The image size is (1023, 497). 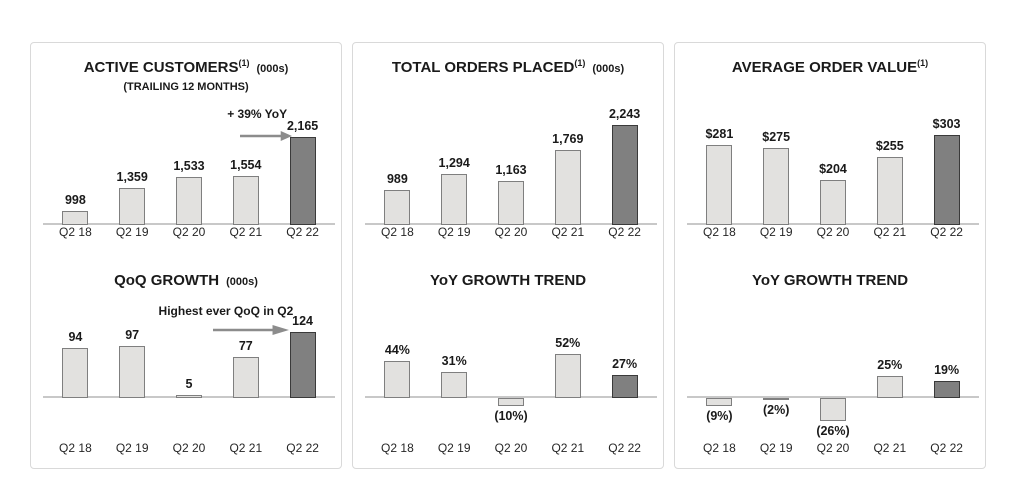 I want to click on bar-value-label: 77, so click(x=245, y=346).